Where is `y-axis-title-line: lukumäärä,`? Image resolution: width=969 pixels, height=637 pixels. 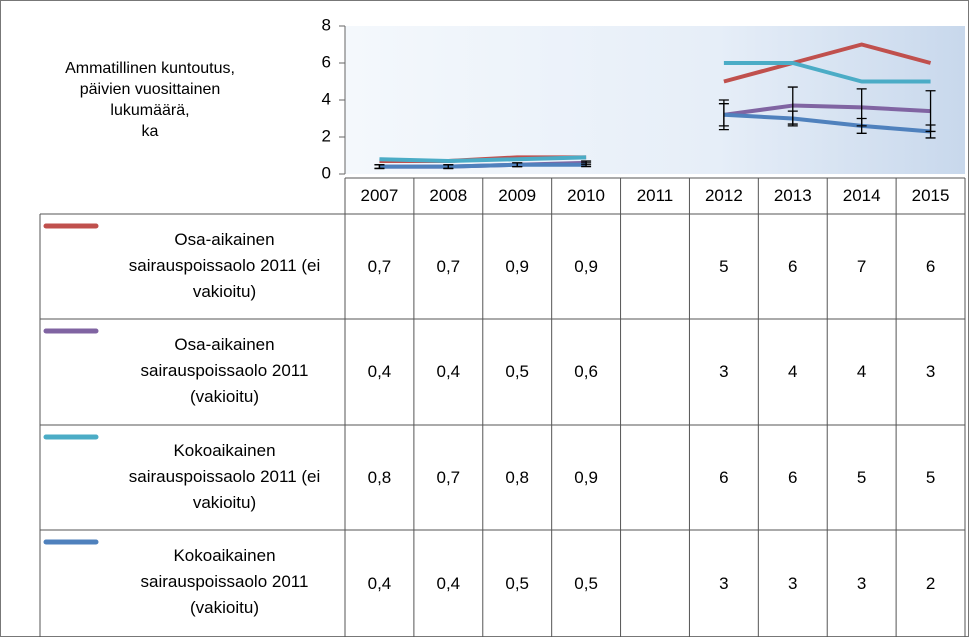
y-axis-title-line: lukumäärä, is located at coordinates (150, 110).